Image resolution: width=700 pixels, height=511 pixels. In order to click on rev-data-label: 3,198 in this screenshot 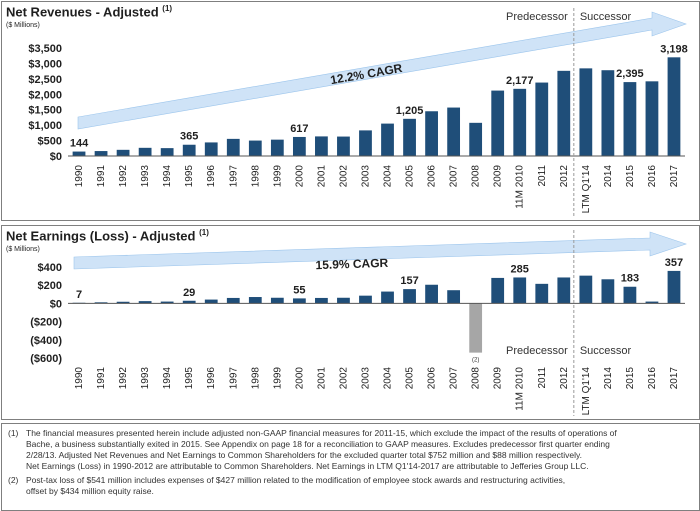, I will do `click(674, 49)`.